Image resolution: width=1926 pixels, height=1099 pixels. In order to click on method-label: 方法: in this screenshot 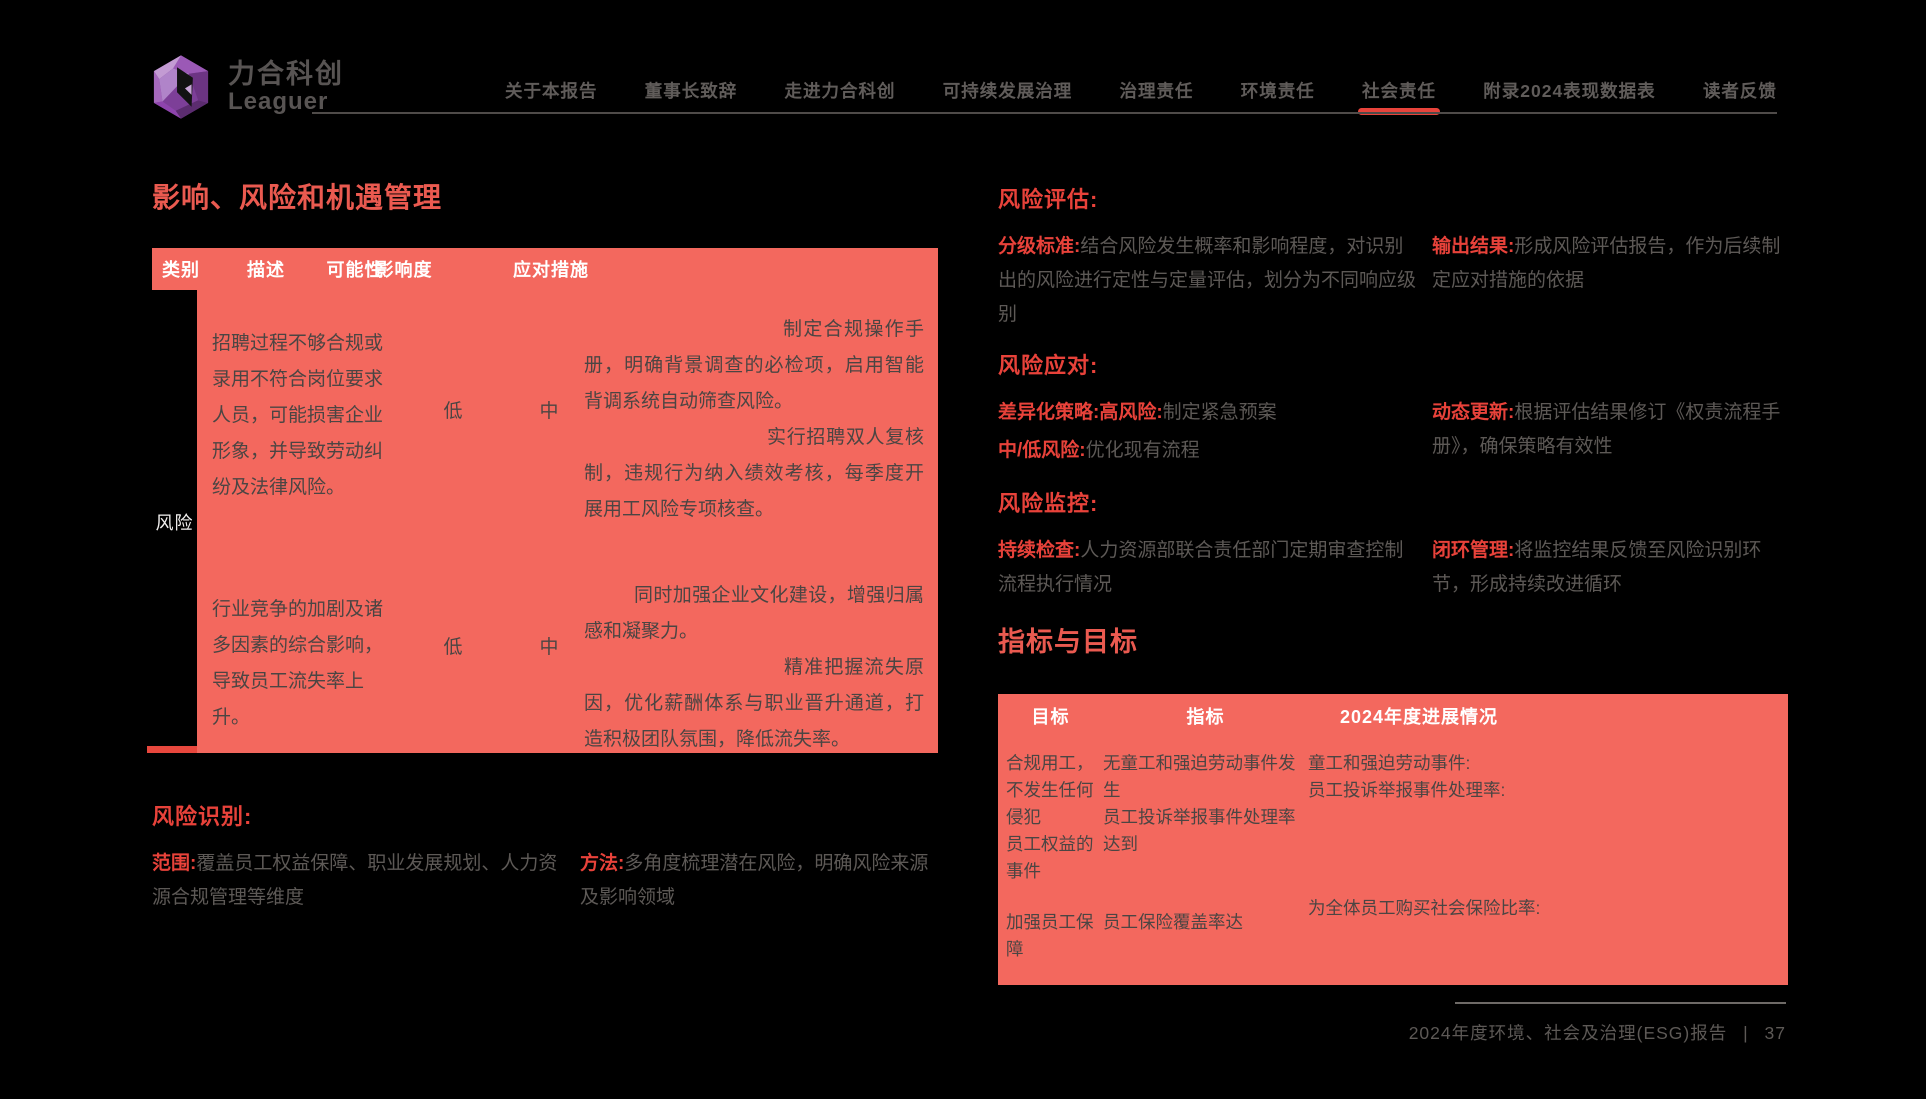, I will do `click(602, 863)`.